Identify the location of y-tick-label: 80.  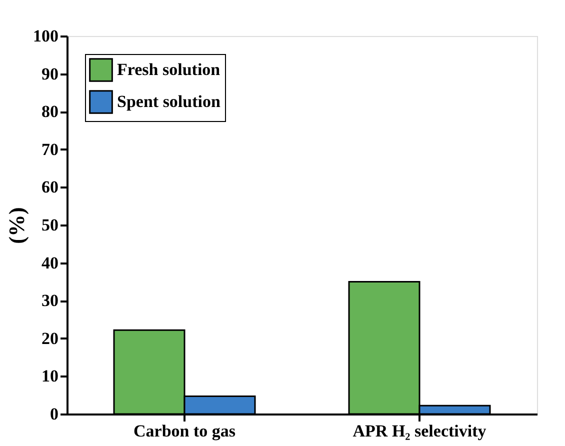
(50, 112).